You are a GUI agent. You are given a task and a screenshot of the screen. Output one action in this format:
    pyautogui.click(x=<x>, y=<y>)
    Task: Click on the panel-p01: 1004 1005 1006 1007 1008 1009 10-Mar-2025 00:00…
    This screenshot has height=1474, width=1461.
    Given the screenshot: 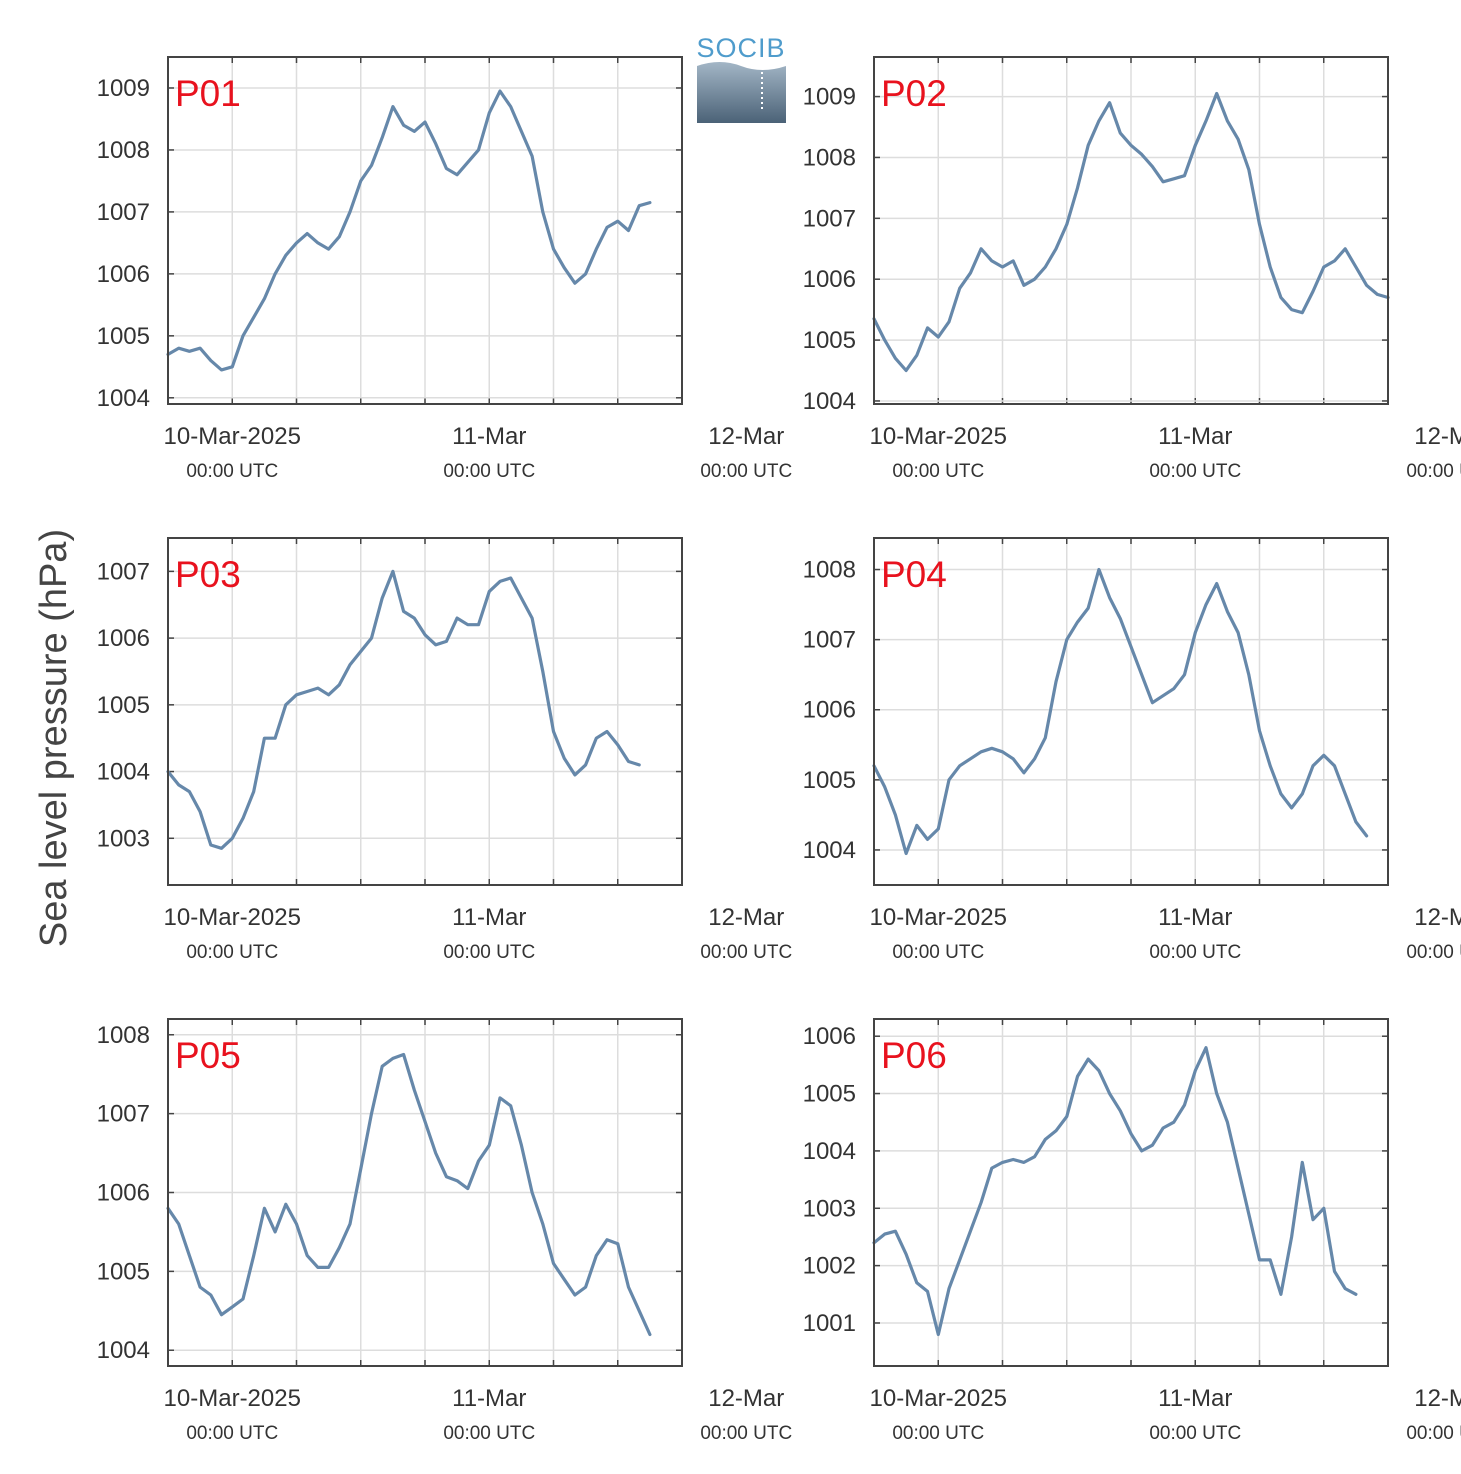 What is the action you would take?
    pyautogui.click(x=444, y=269)
    